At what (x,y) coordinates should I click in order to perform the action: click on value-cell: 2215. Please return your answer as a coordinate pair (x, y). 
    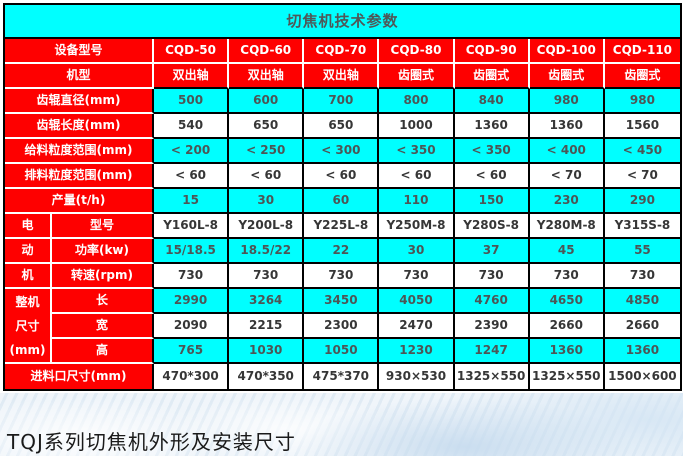
    Looking at the image, I should click on (267, 326).